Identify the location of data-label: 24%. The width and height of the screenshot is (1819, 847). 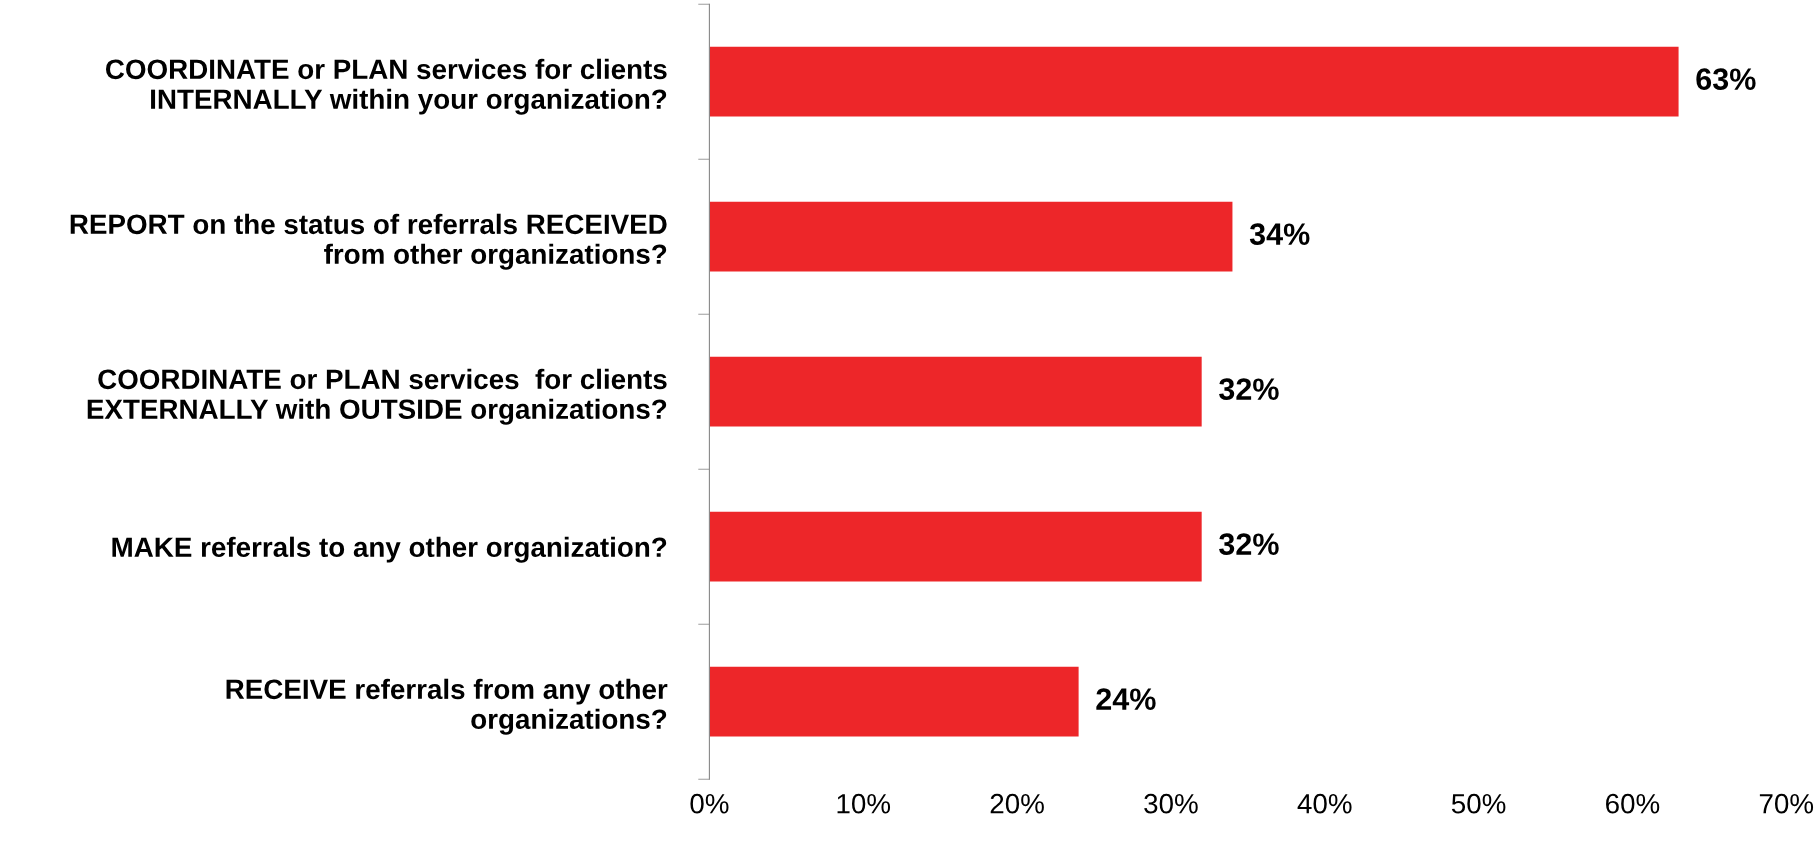
(1126, 699).